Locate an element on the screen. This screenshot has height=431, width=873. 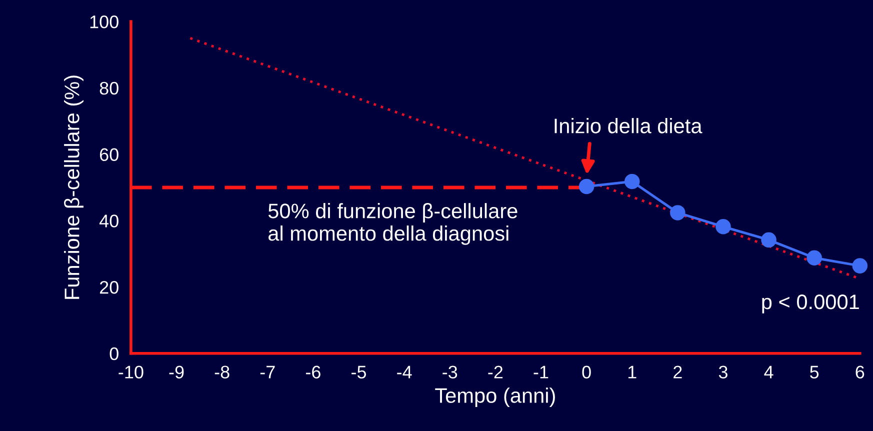
x-tick-label: -8 is located at coordinates (222, 372).